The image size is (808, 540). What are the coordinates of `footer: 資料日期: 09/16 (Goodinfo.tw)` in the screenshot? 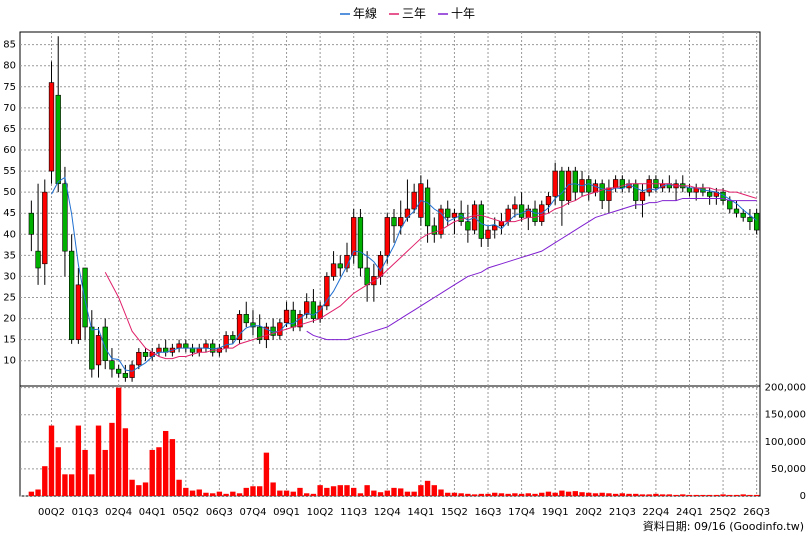 It's located at (723, 526).